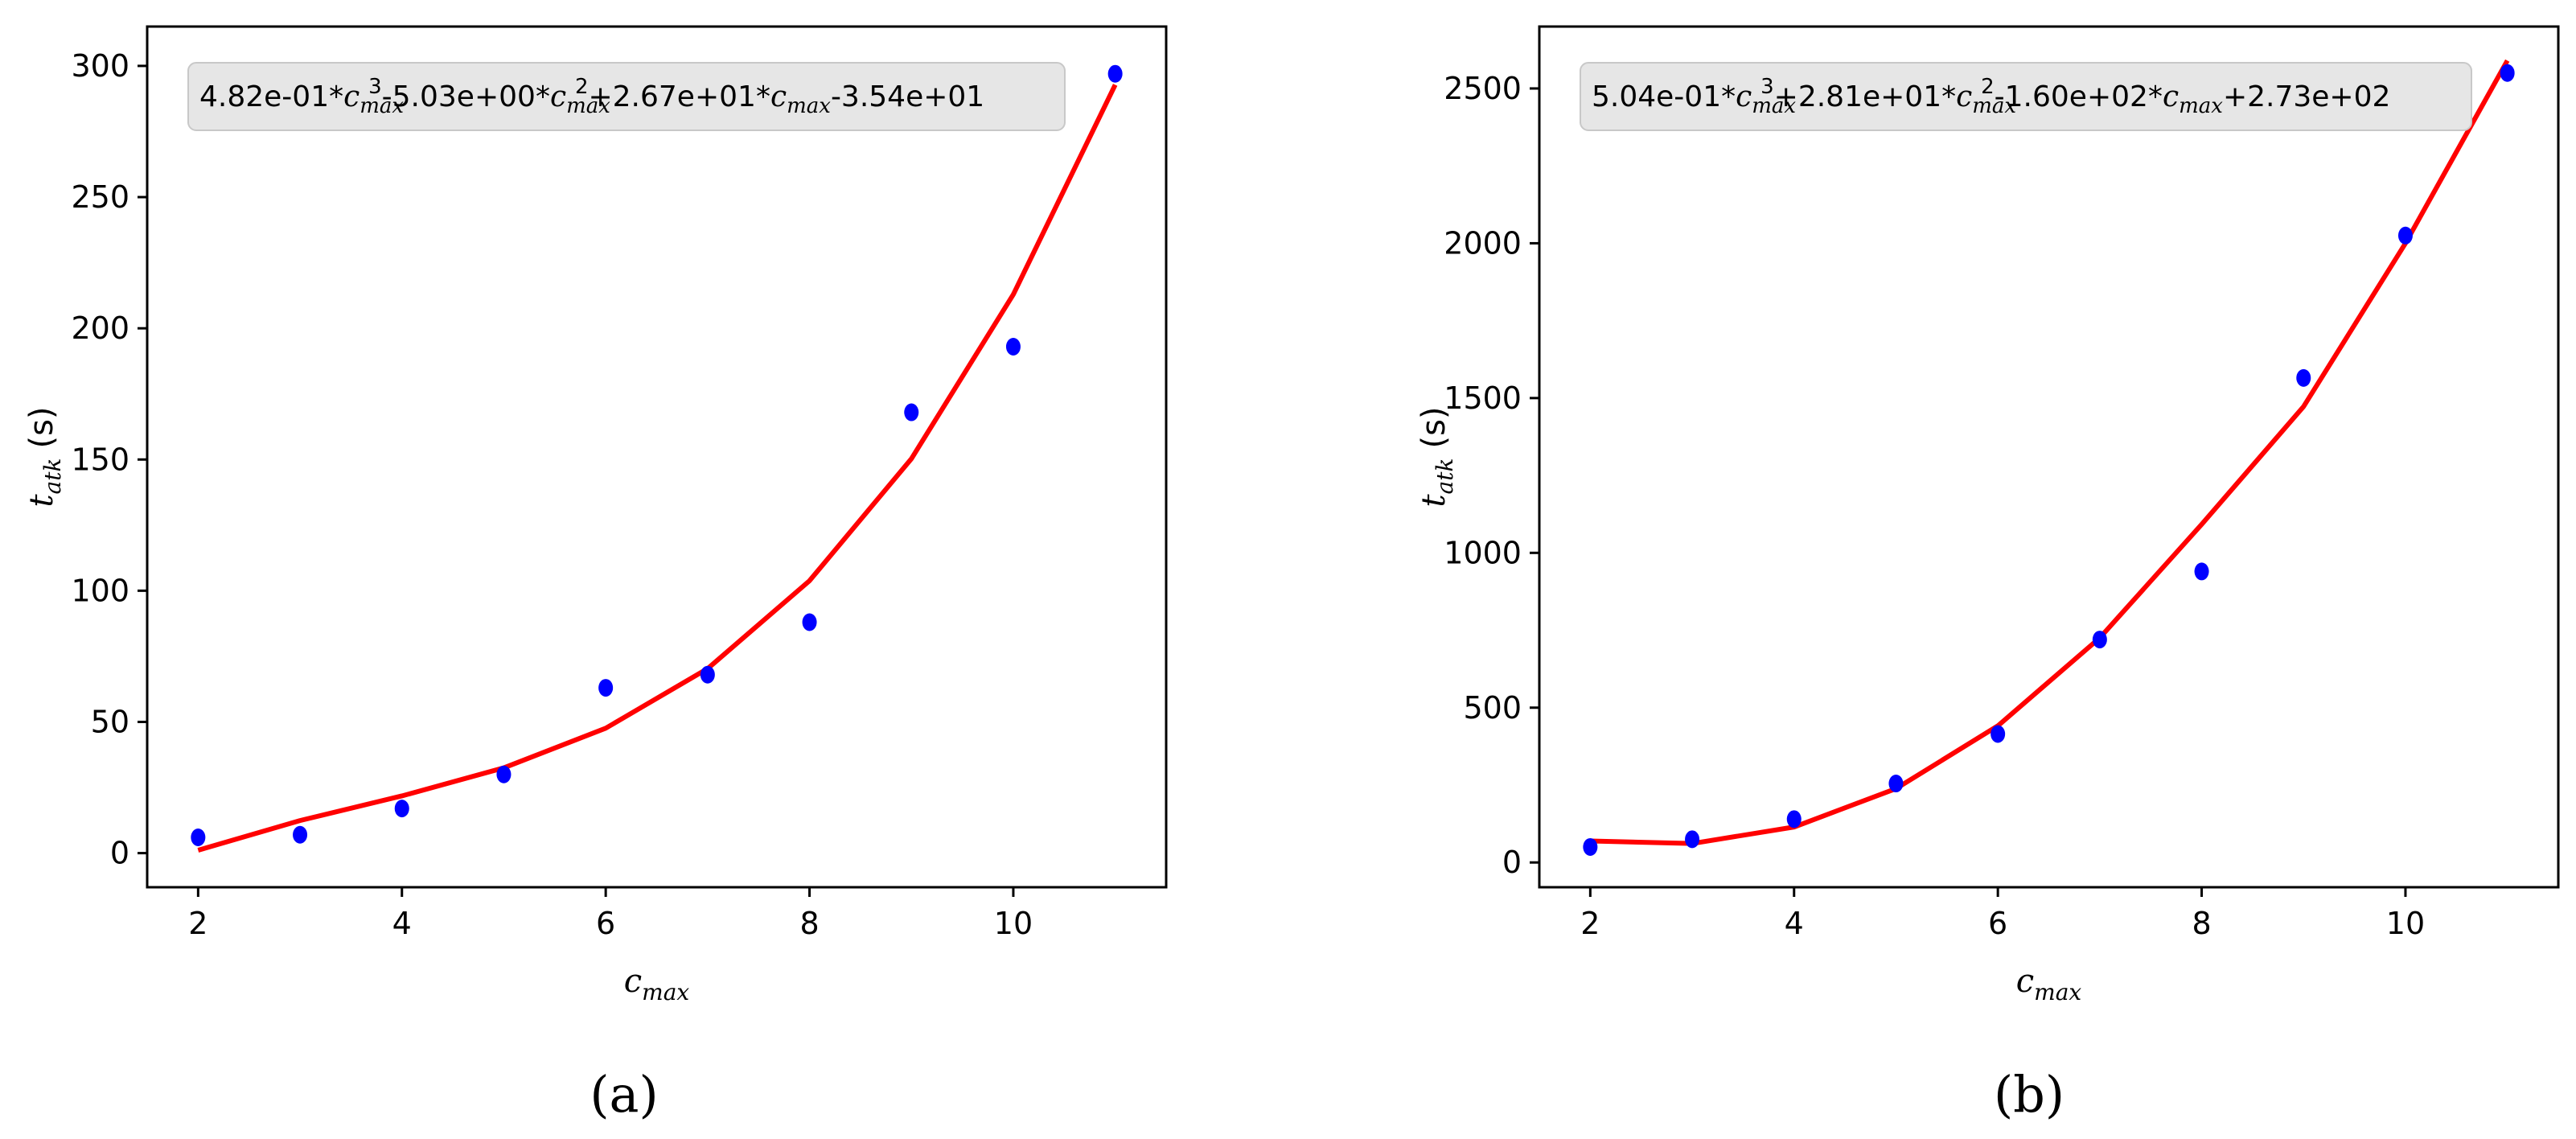  Describe the element at coordinates (264, 96) in the screenshot. I see `coef-c3: 4.82e-01` at that location.